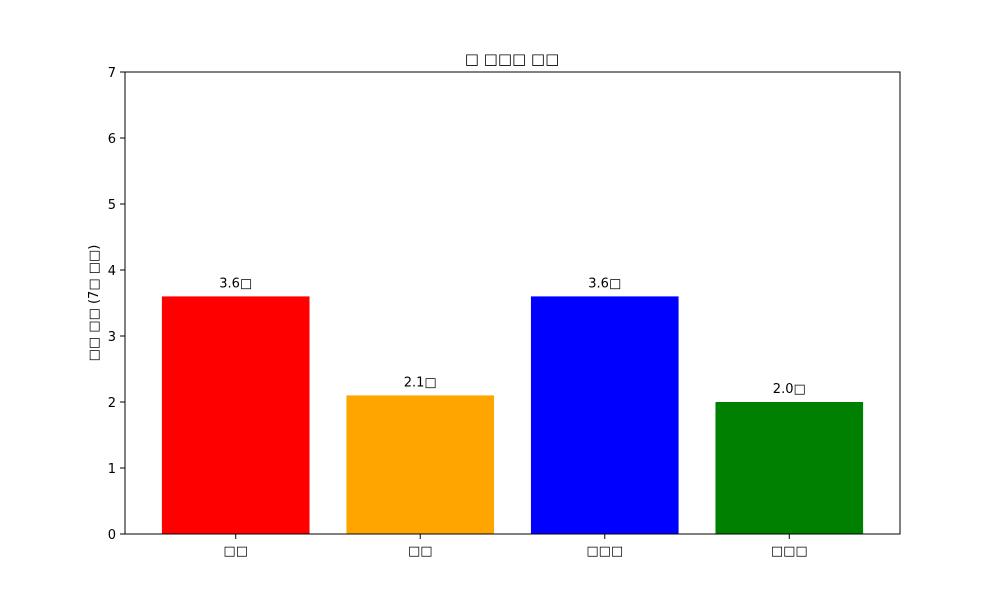  Describe the element at coordinates (112, 535) in the screenshot. I see `y-tick-label-0: 0` at that location.